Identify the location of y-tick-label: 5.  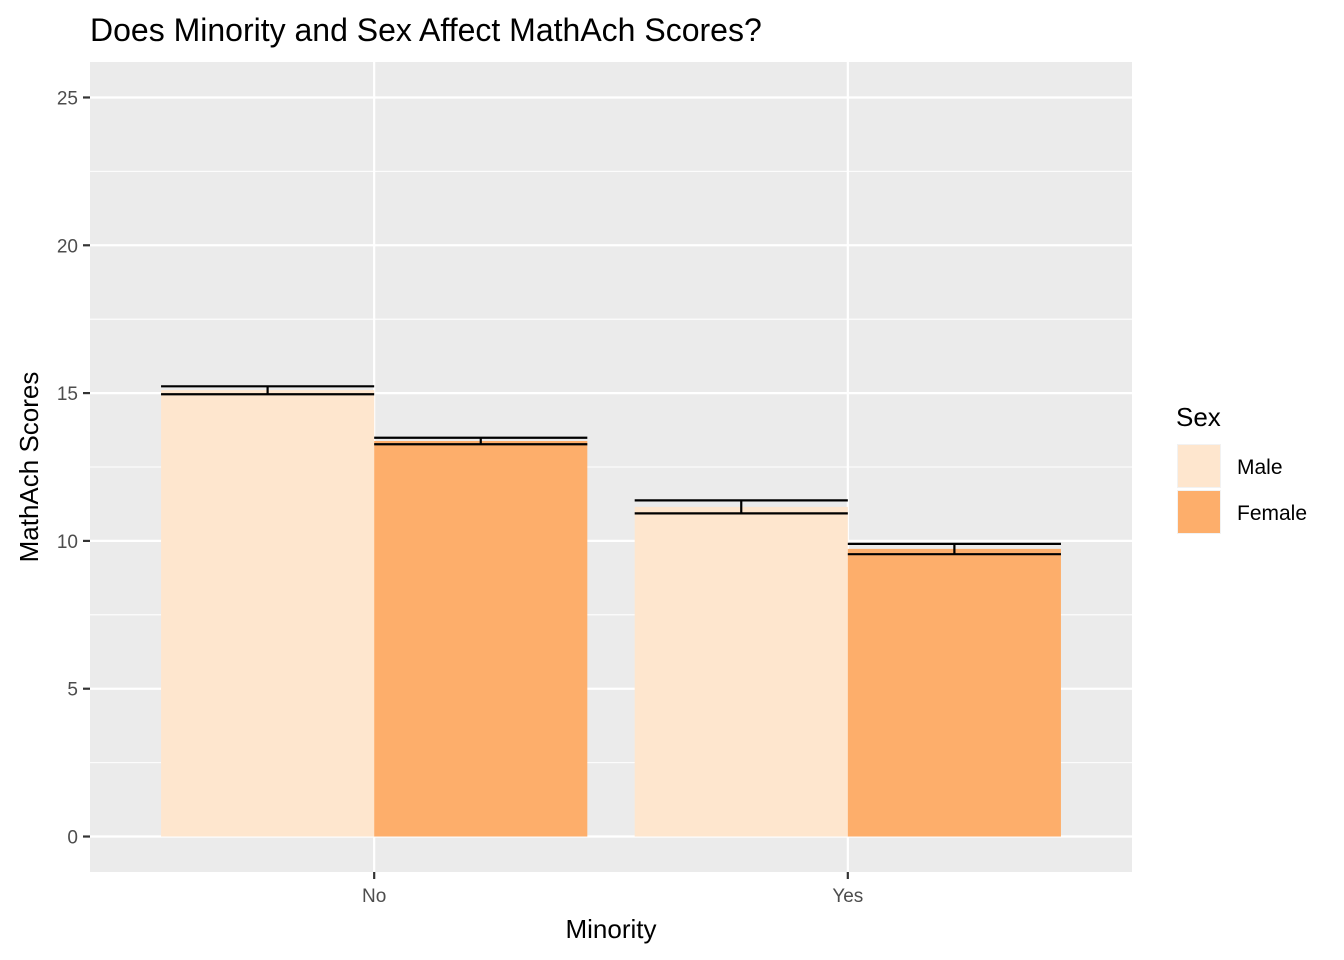
(72, 690).